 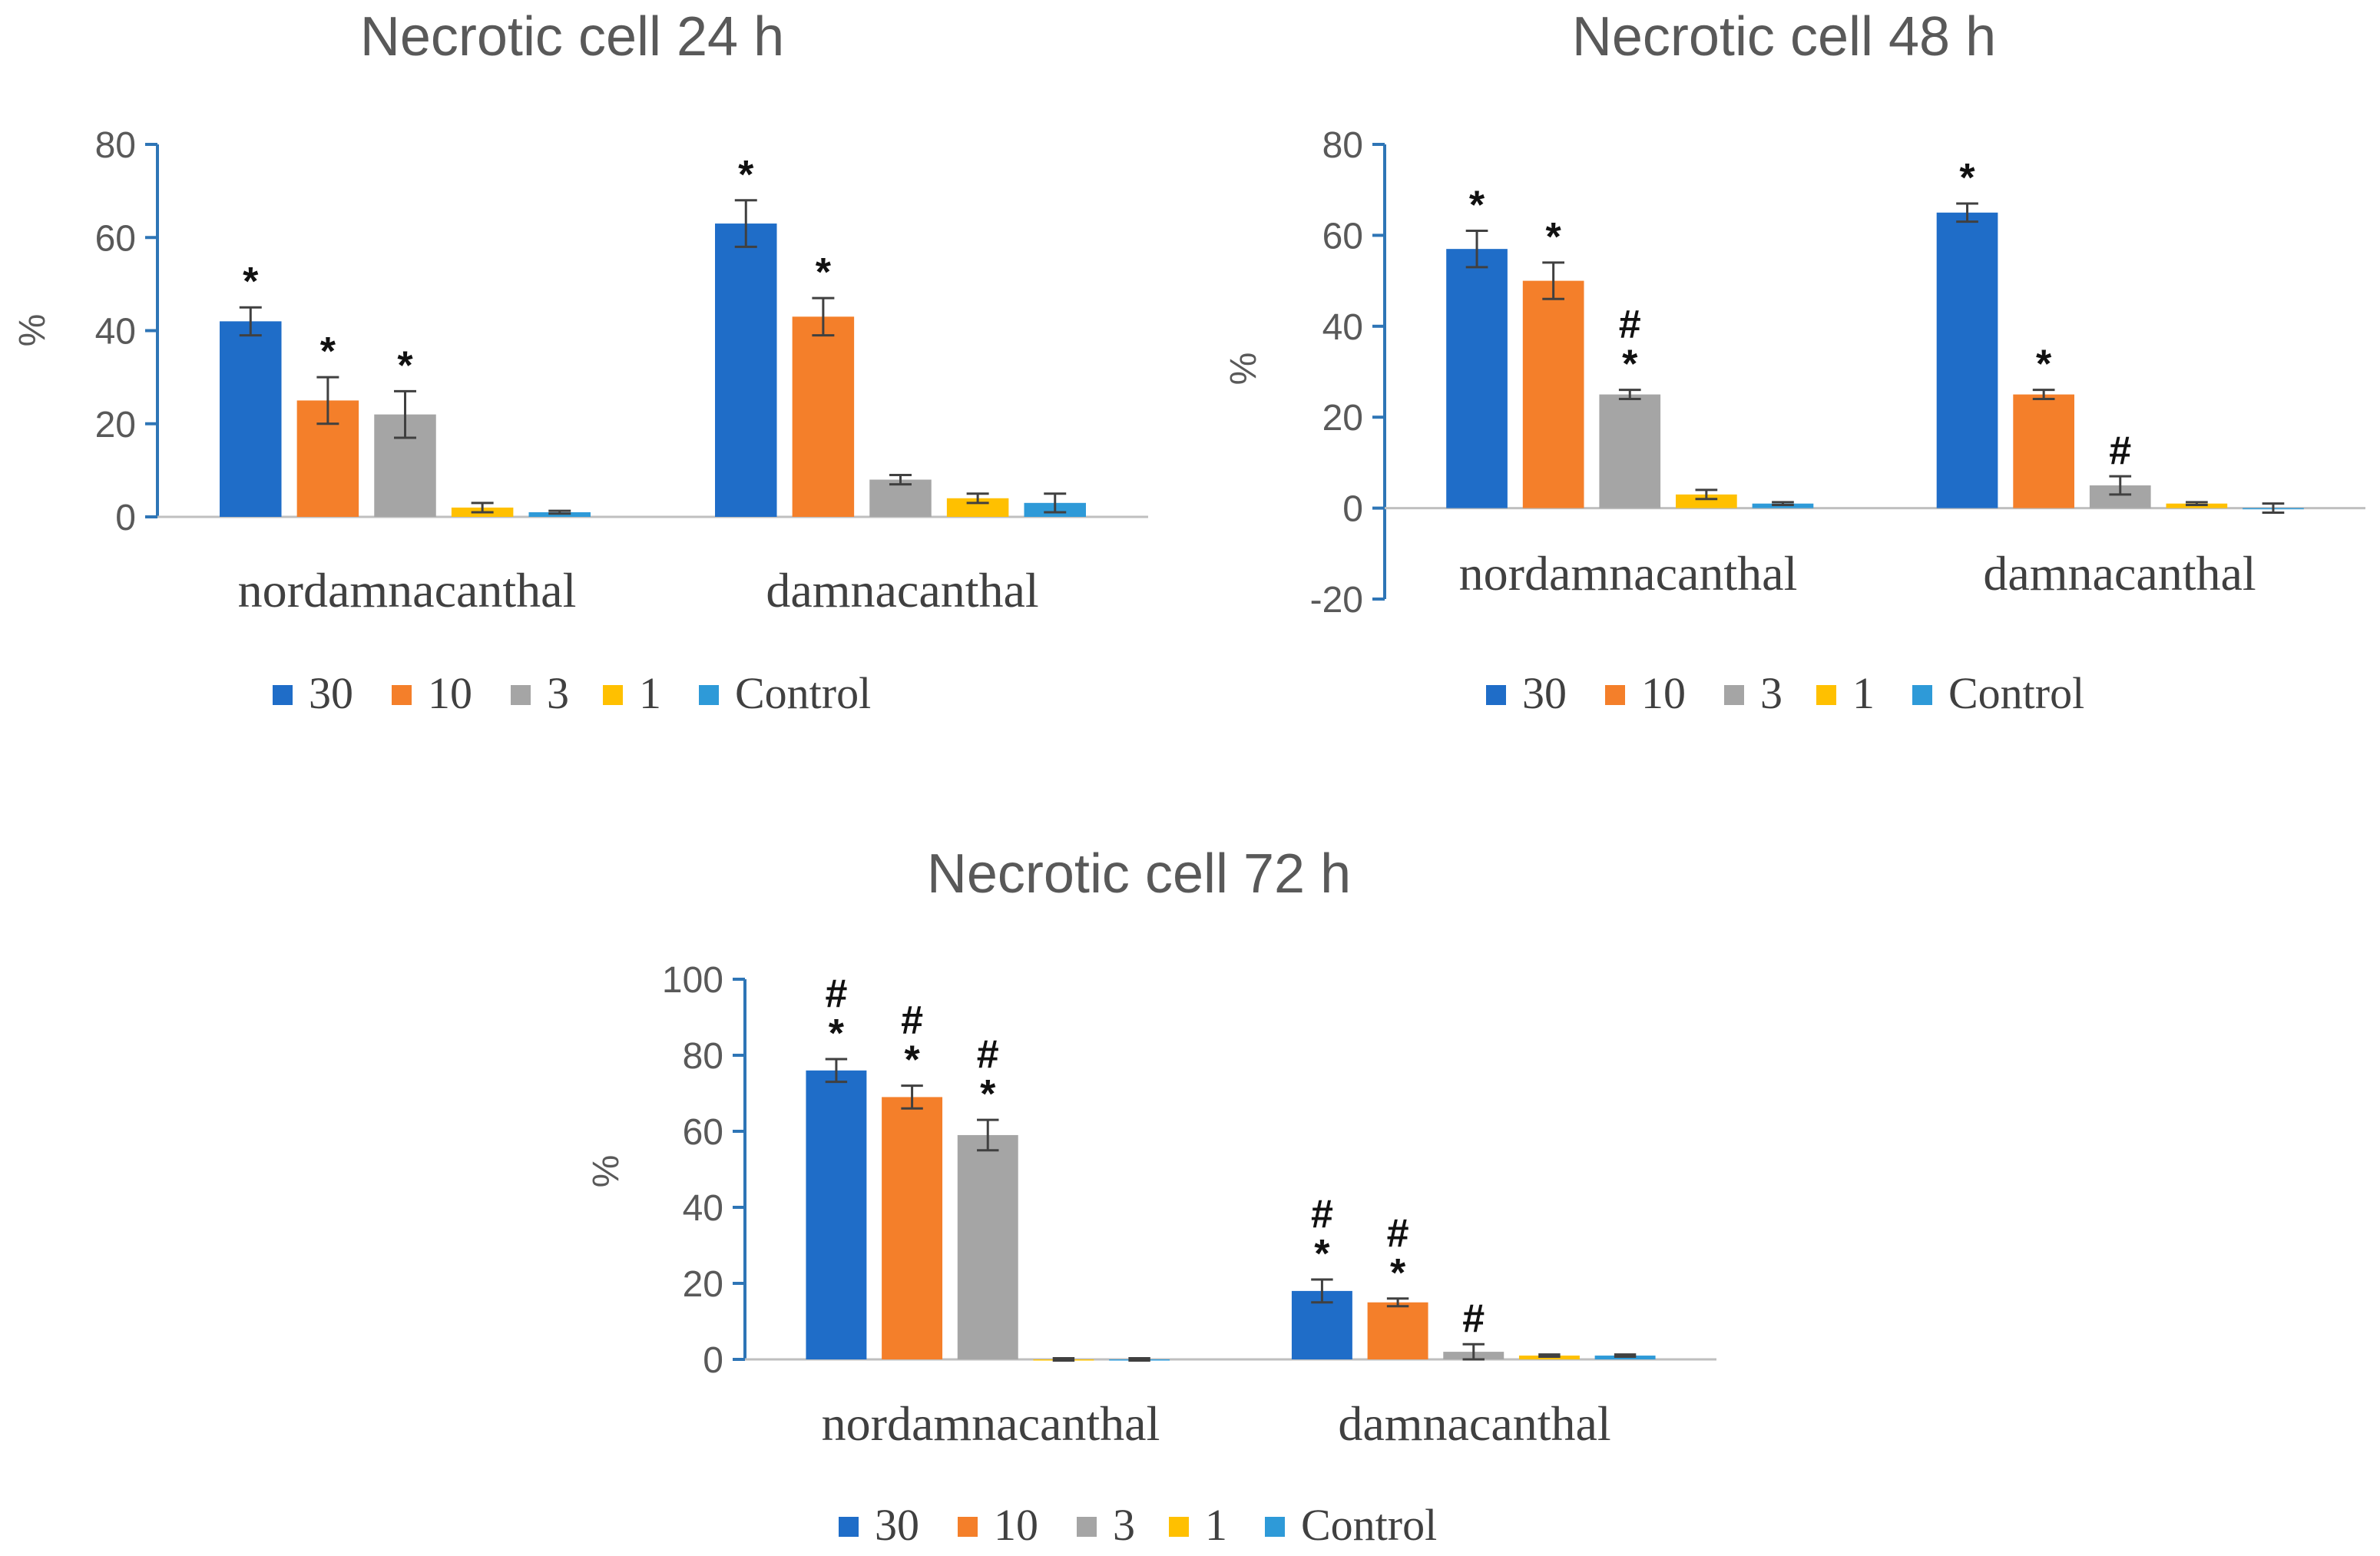 What do you see at coordinates (572, 37) in the screenshot?
I see `chart-title: Necrotic cell 24 h` at bounding box center [572, 37].